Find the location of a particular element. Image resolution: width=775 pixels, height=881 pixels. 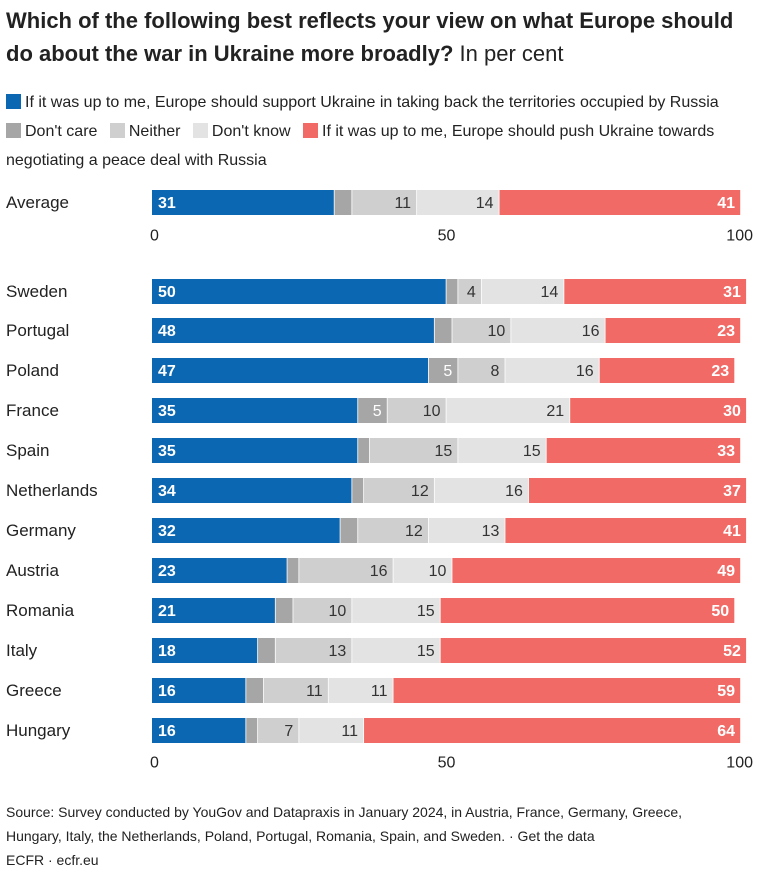

data-label-italy-support: 18 is located at coordinates (167, 651).